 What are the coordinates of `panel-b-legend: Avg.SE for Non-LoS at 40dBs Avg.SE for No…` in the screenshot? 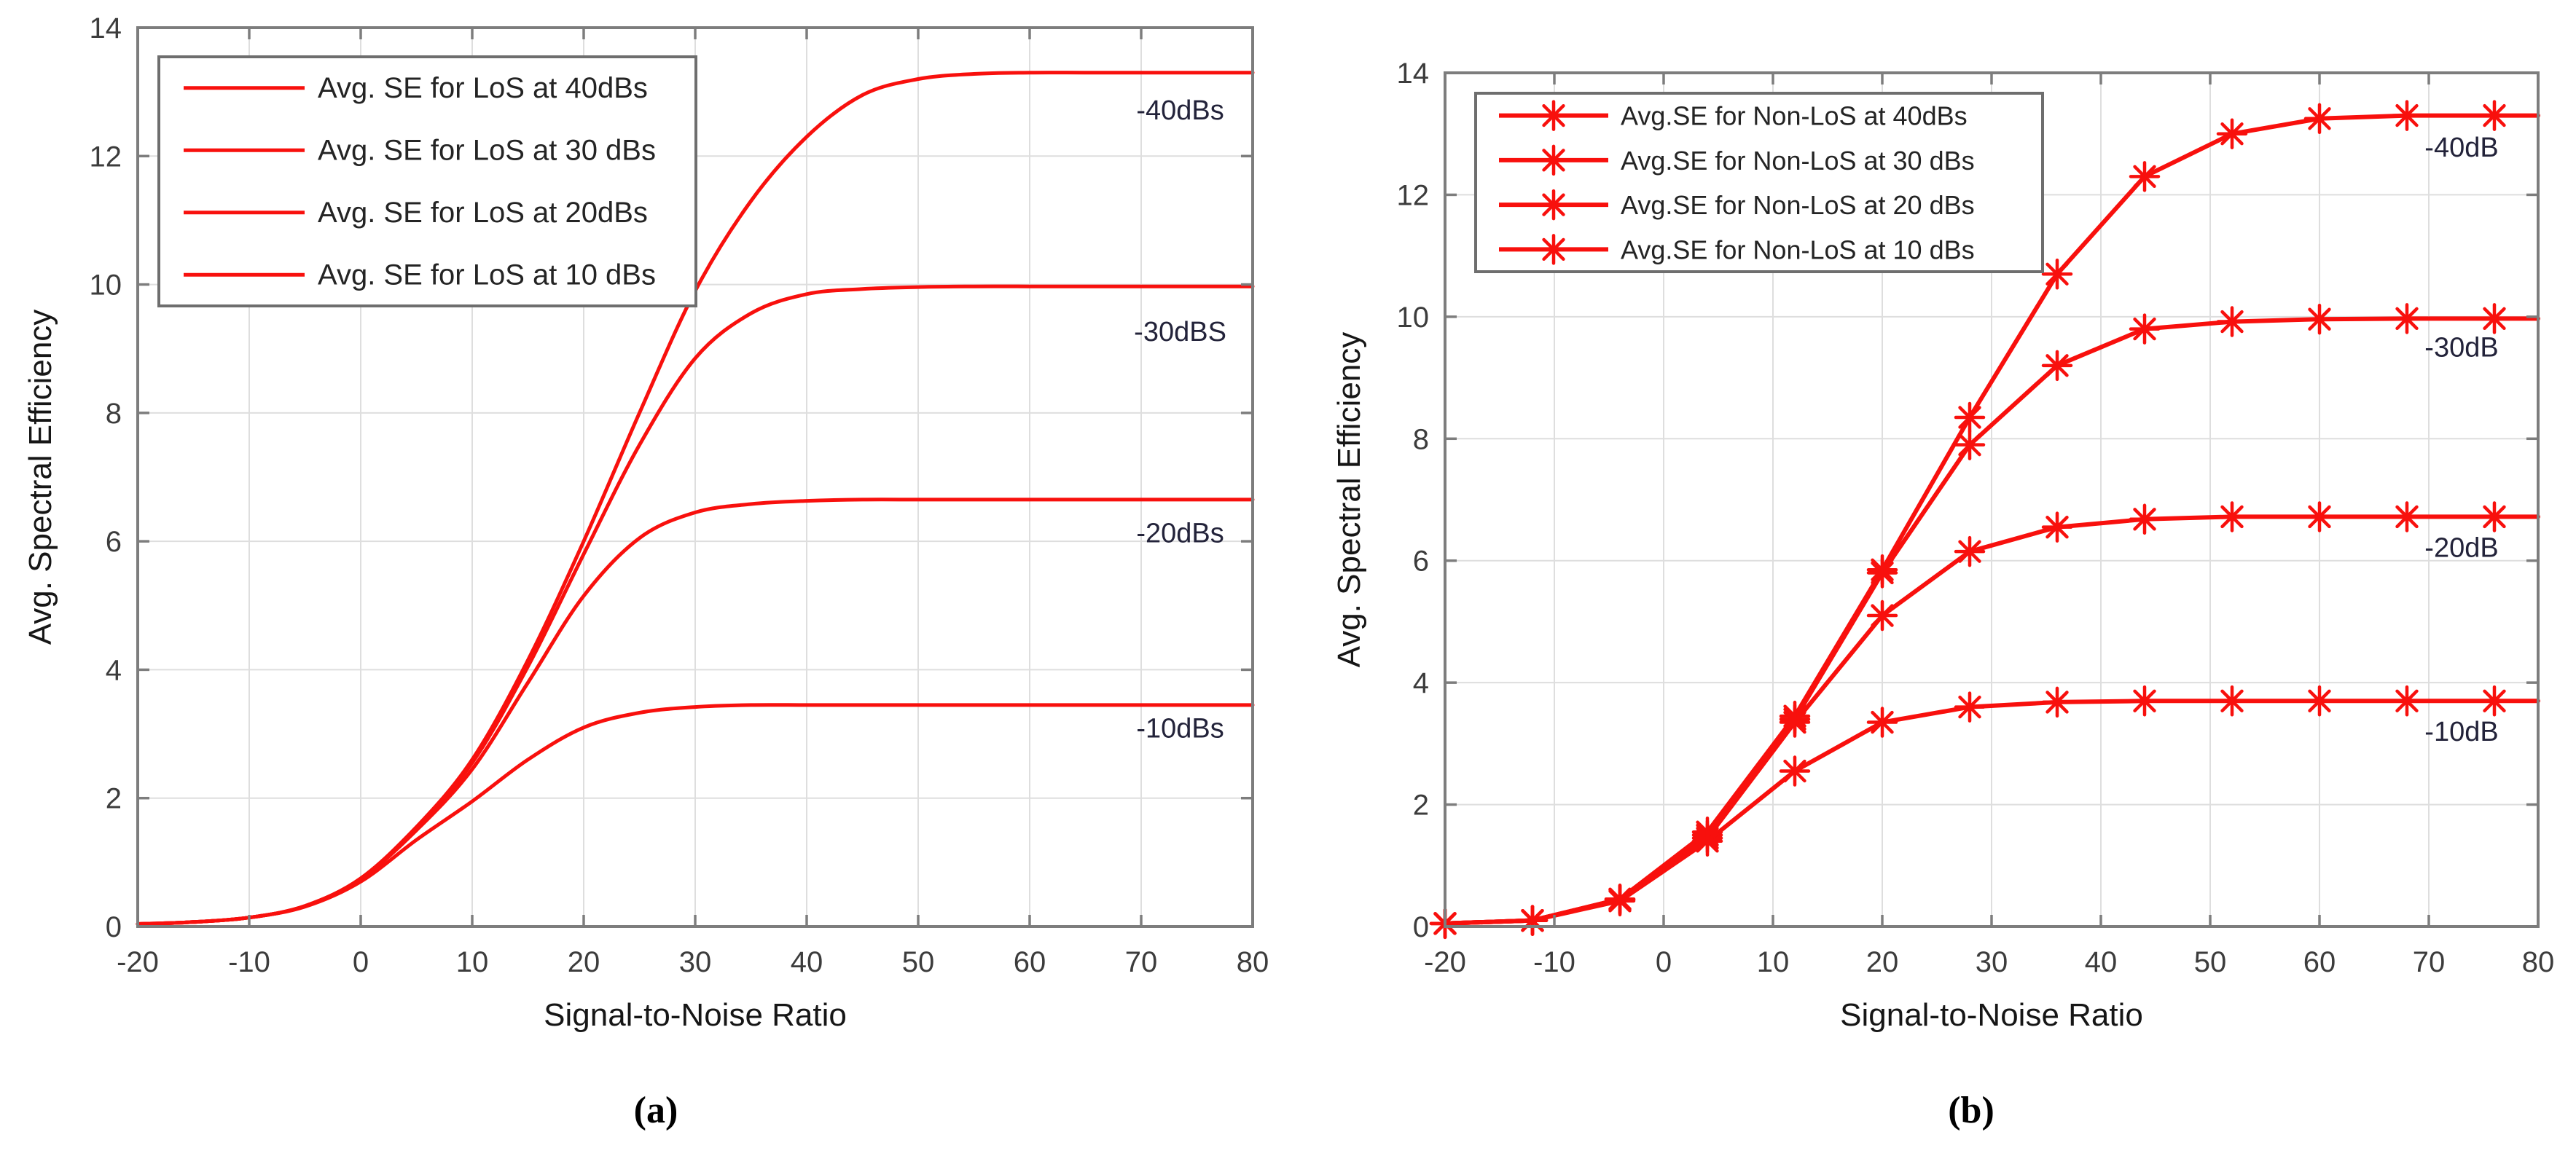 It's located at (1759, 182).